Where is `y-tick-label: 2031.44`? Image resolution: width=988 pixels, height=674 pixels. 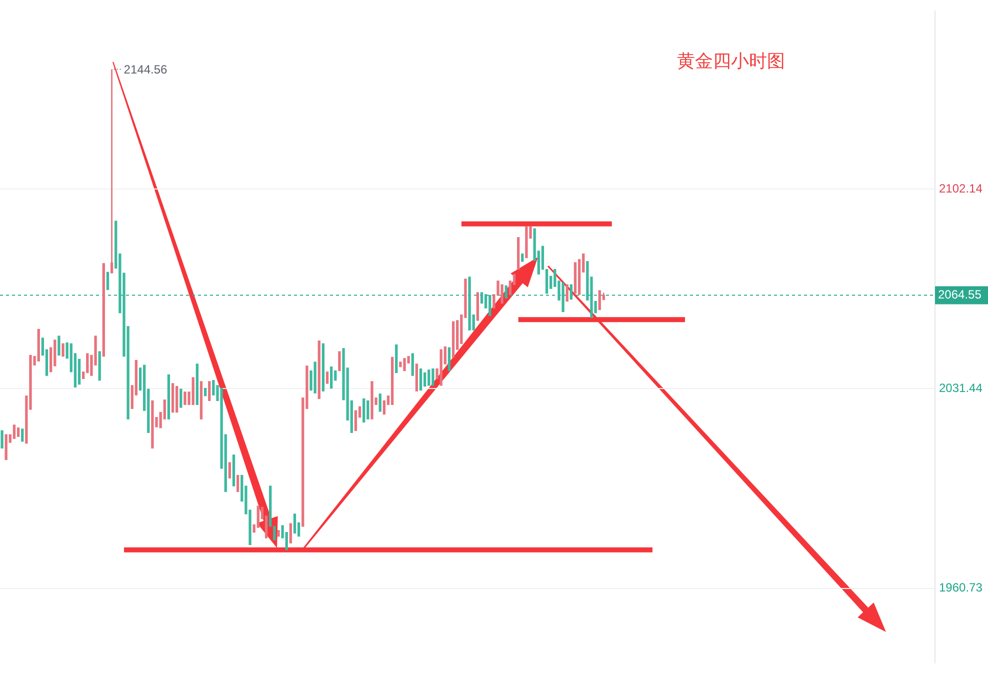 y-tick-label: 2031.44 is located at coordinates (961, 388).